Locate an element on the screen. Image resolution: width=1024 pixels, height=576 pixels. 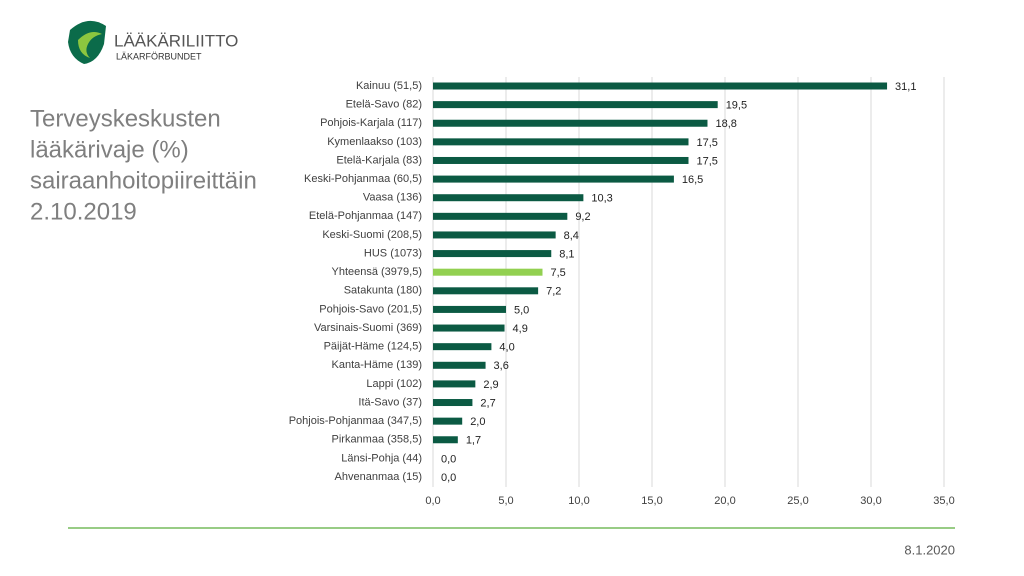
y-tick-label: Kanta-Häme (139) is located at coordinates (377, 365).